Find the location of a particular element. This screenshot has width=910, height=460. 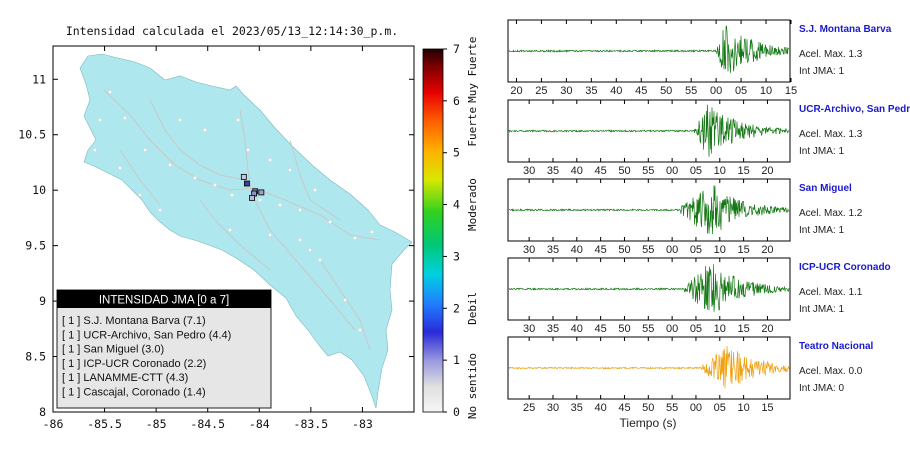

map-x-tick-label: -83.5 is located at coordinates (311, 424).